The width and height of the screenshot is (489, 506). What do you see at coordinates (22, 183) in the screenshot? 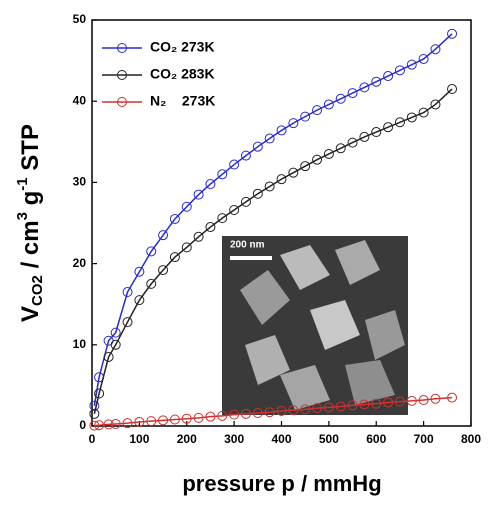
I see `y-label-part: -1` at bounding box center [22, 183].